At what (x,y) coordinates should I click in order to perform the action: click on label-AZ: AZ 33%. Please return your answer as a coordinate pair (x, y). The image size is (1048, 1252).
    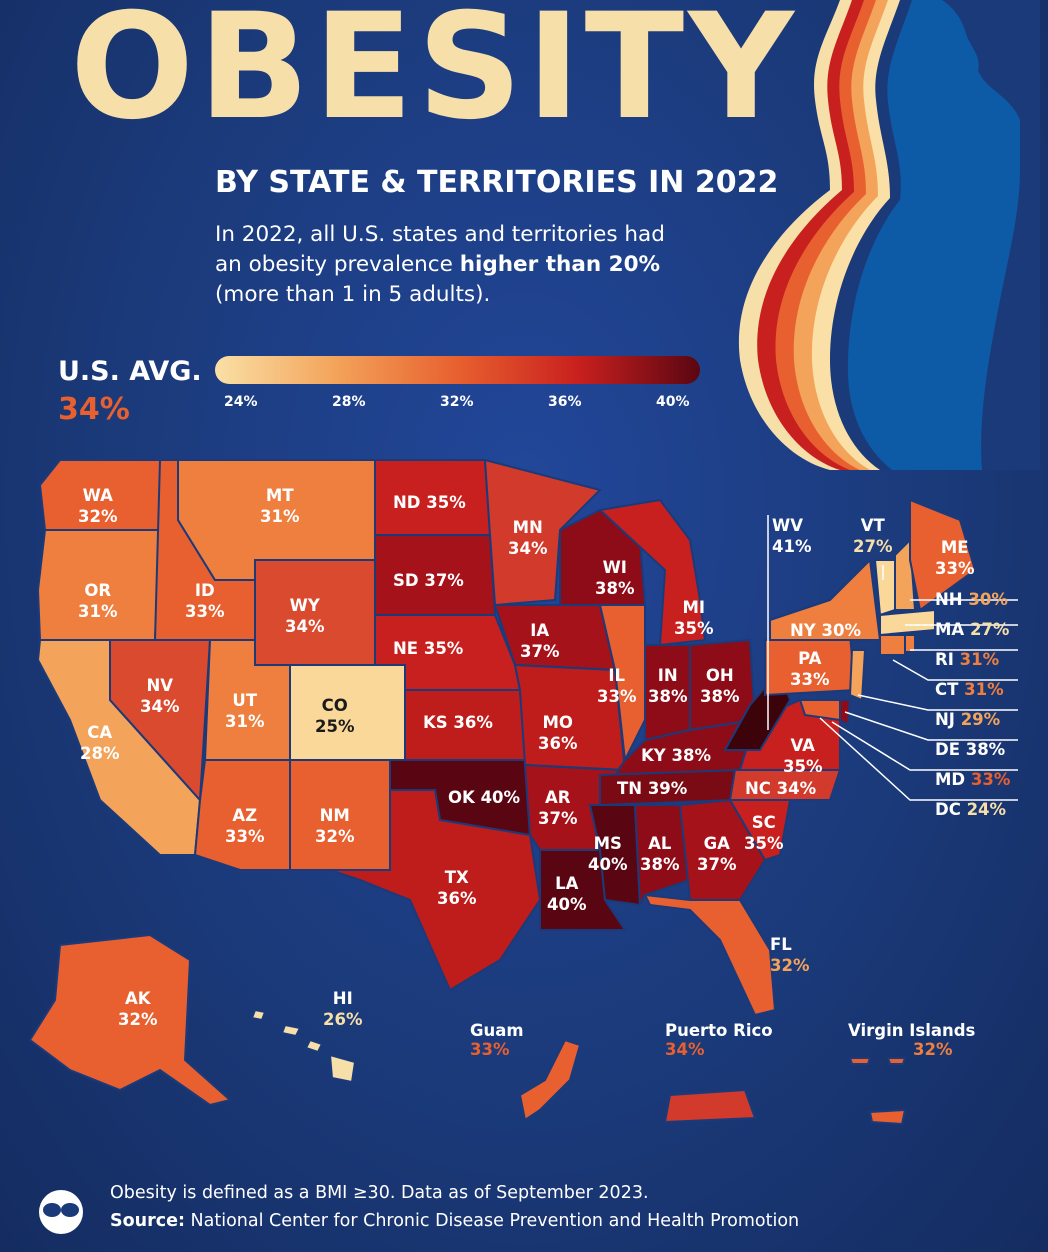
    Looking at the image, I should click on (245, 826).